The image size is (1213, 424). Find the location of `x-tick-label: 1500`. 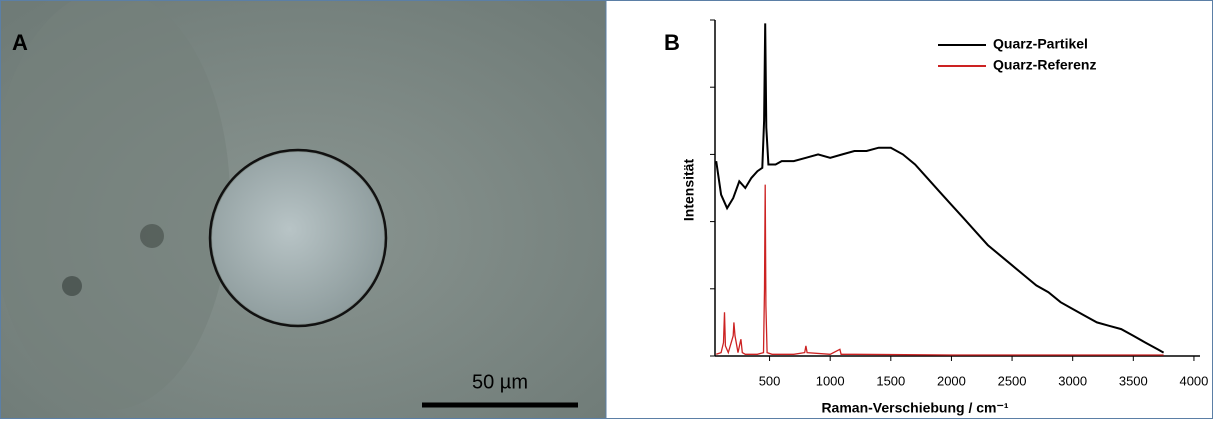

x-tick-label: 1500 is located at coordinates (890, 380).